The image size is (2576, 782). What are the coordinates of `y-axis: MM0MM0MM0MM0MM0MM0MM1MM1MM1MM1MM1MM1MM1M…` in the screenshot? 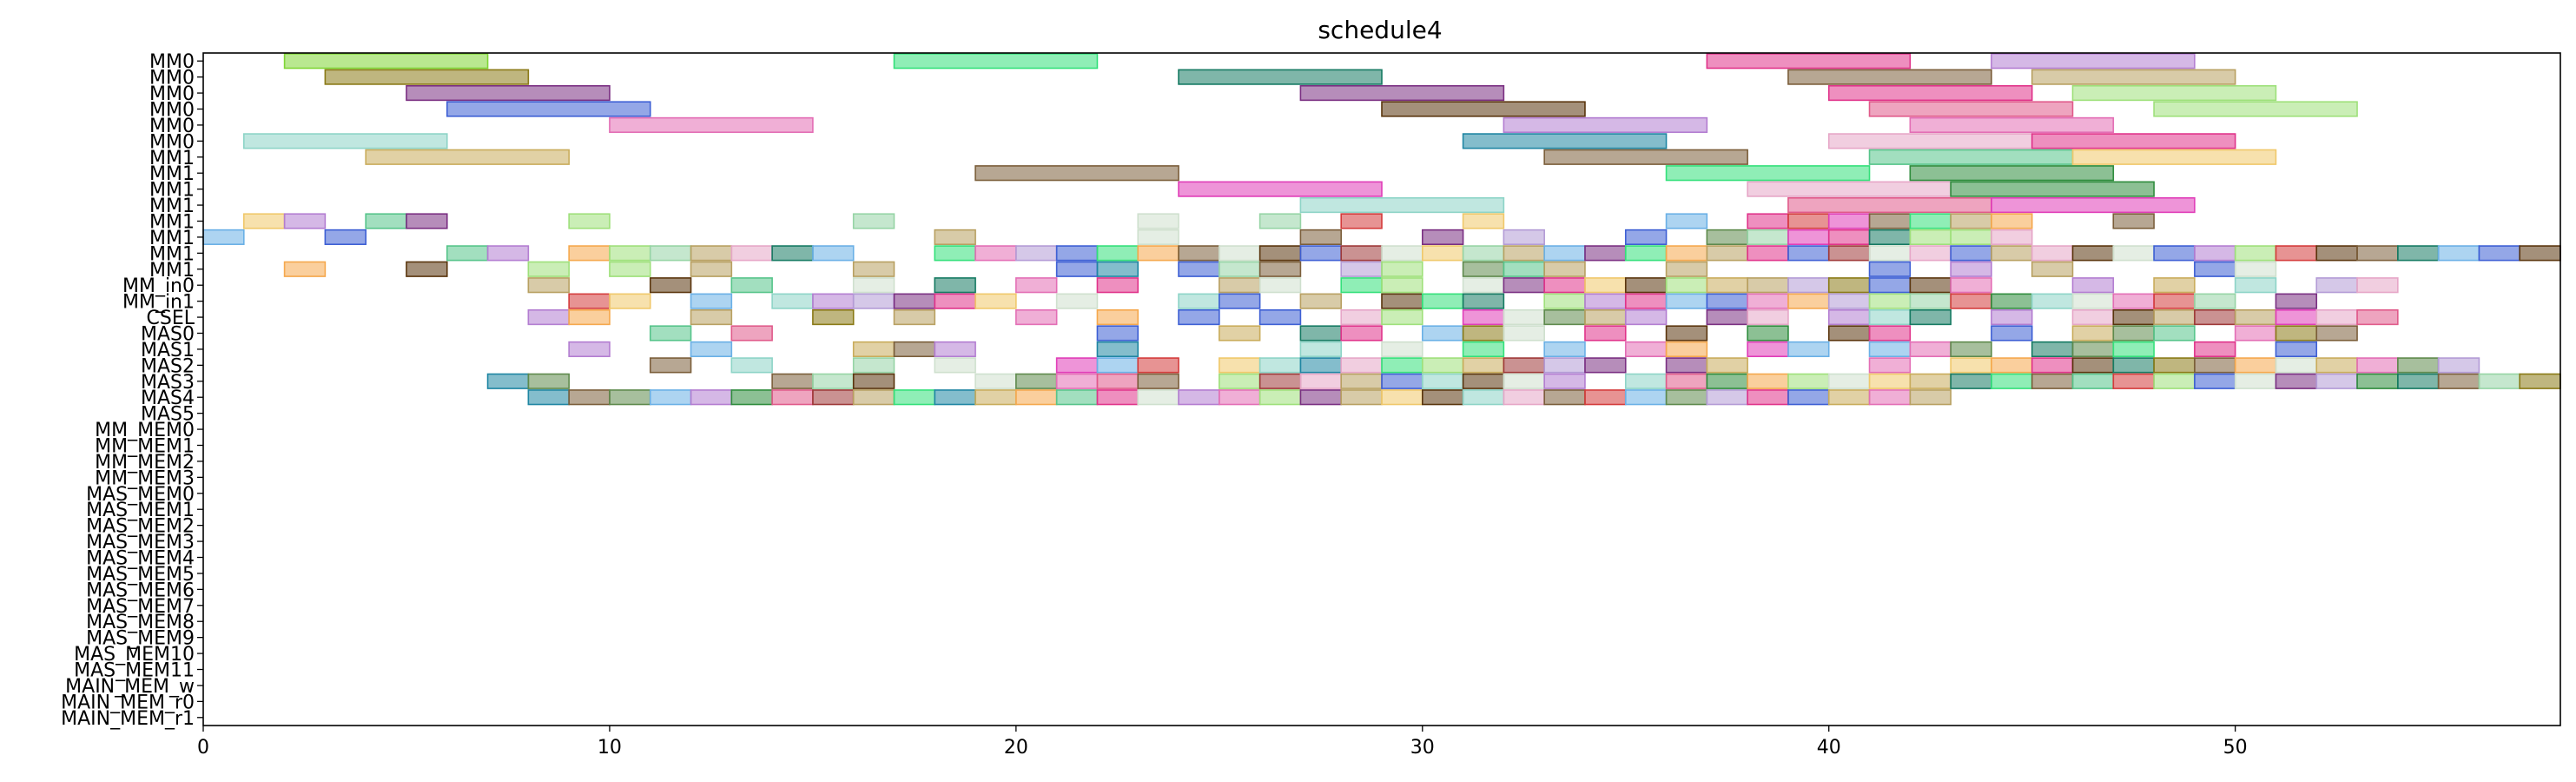 It's located at (132, 390).